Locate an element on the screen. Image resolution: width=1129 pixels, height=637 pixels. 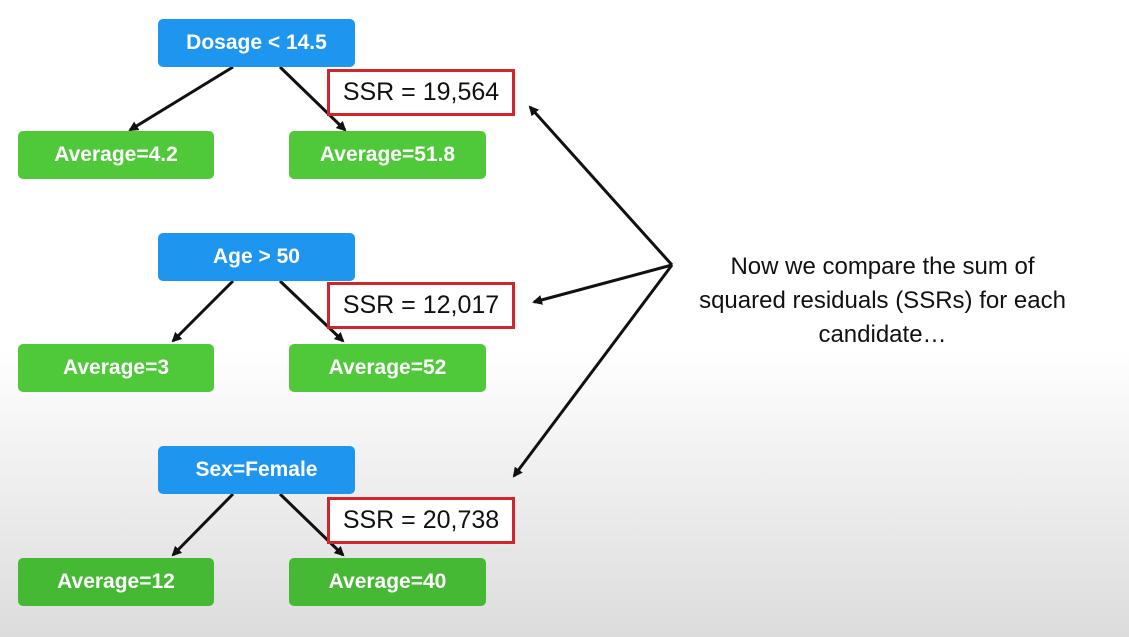
ssr-box-tree3: SSR = 20,738 is located at coordinates (421, 520).